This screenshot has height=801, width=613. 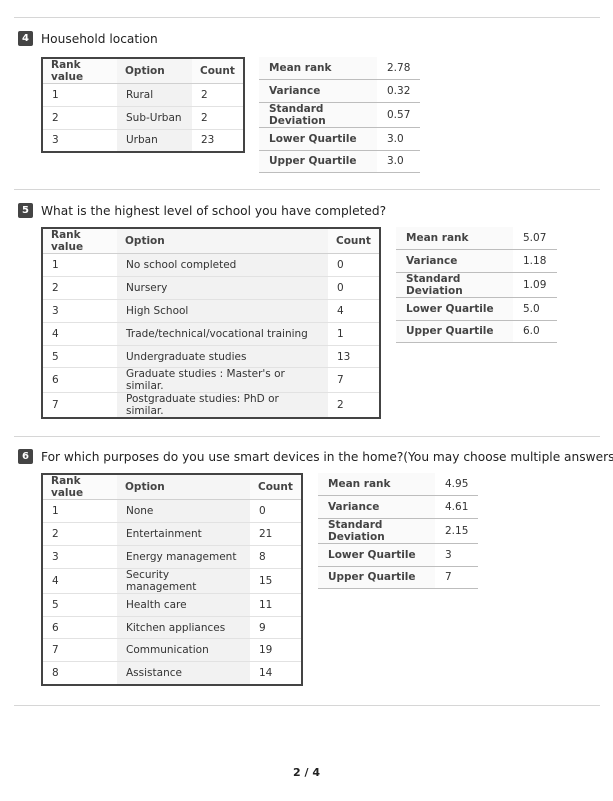 What do you see at coordinates (172, 650) in the screenshot?
I see `table-row: 7 Communication 19` at bounding box center [172, 650].